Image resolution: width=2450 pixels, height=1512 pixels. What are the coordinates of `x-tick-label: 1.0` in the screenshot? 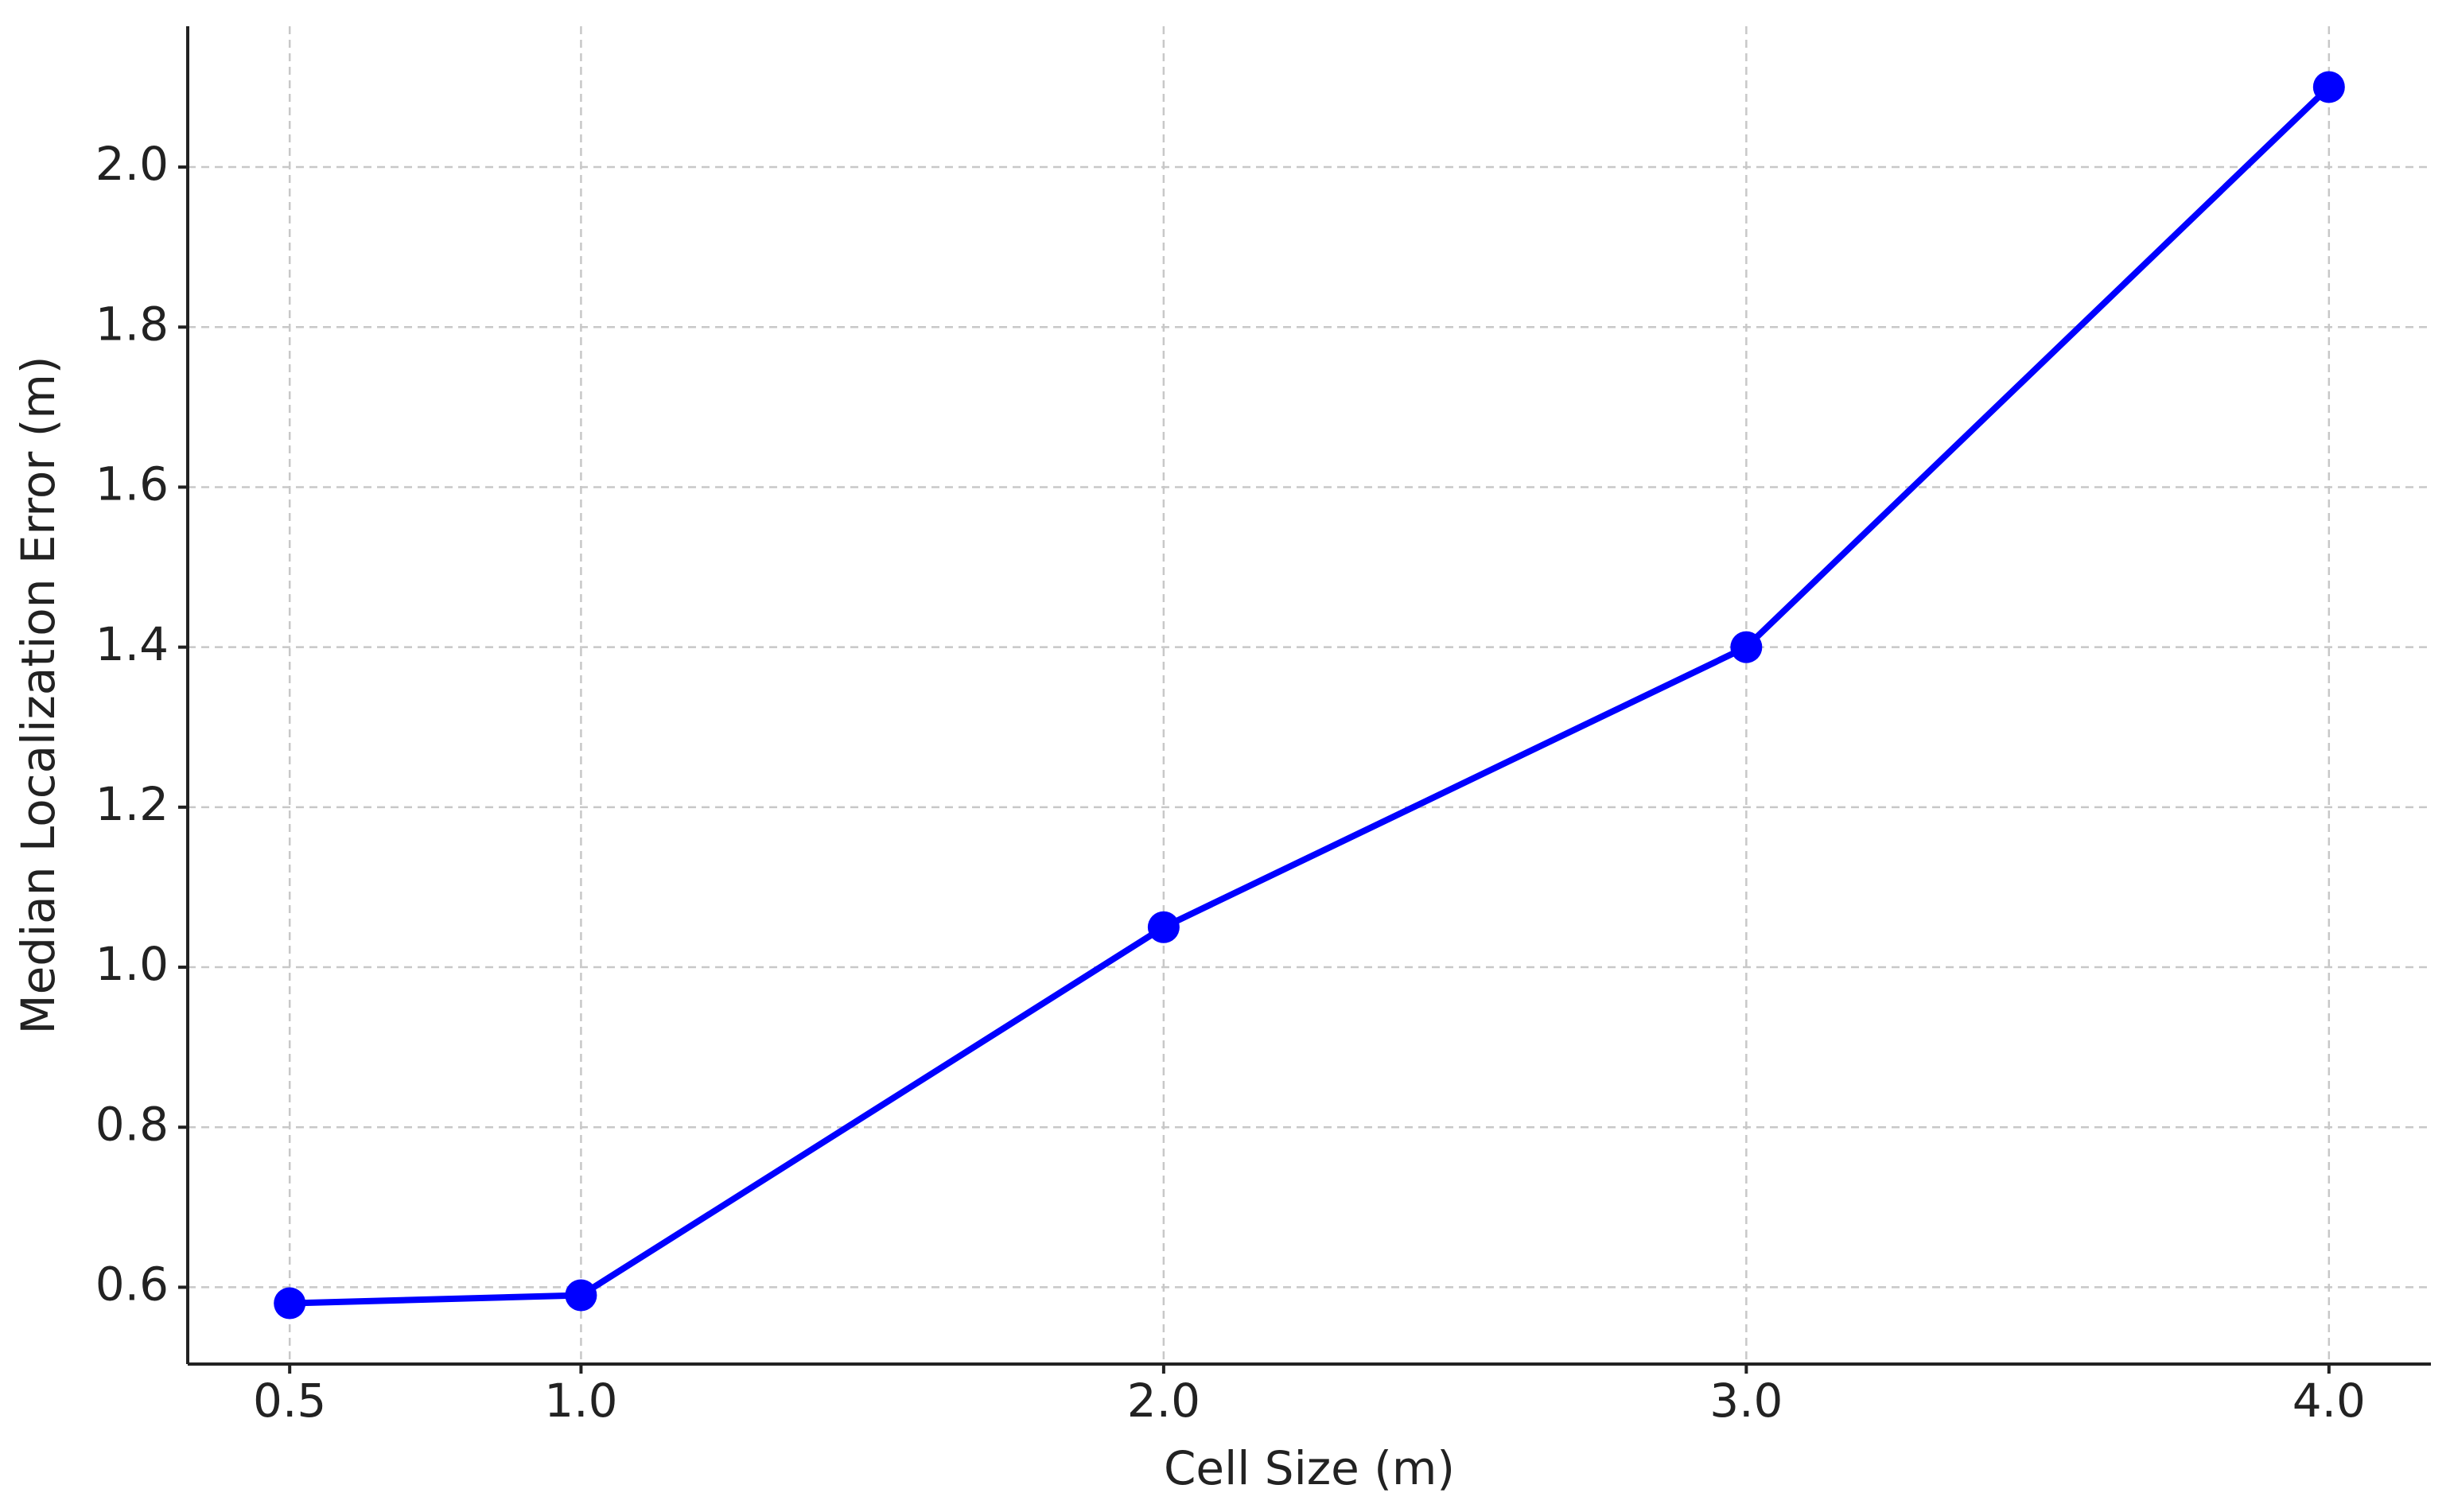 It's located at (580, 1401).